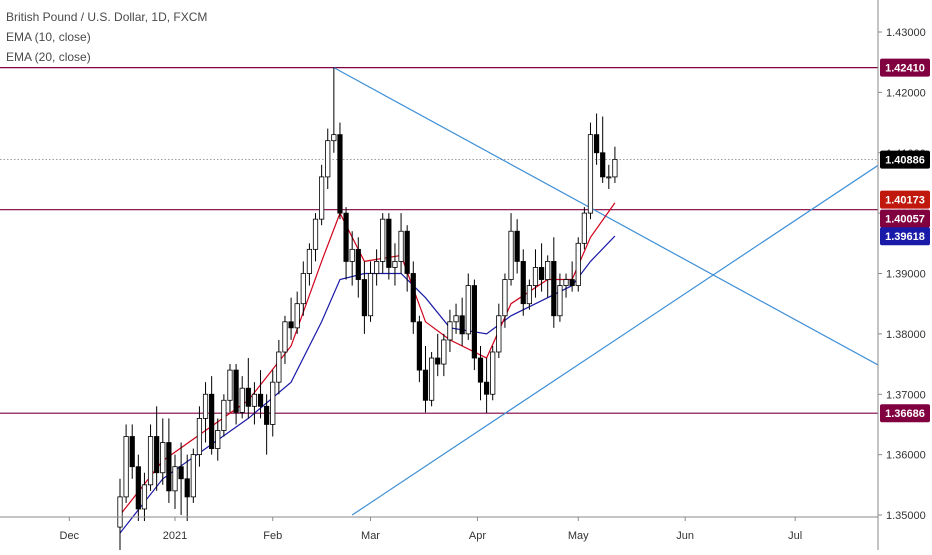 The width and height of the screenshot is (932, 555). What do you see at coordinates (175, 536) in the screenshot?
I see `time-tick-label: 2021` at bounding box center [175, 536].